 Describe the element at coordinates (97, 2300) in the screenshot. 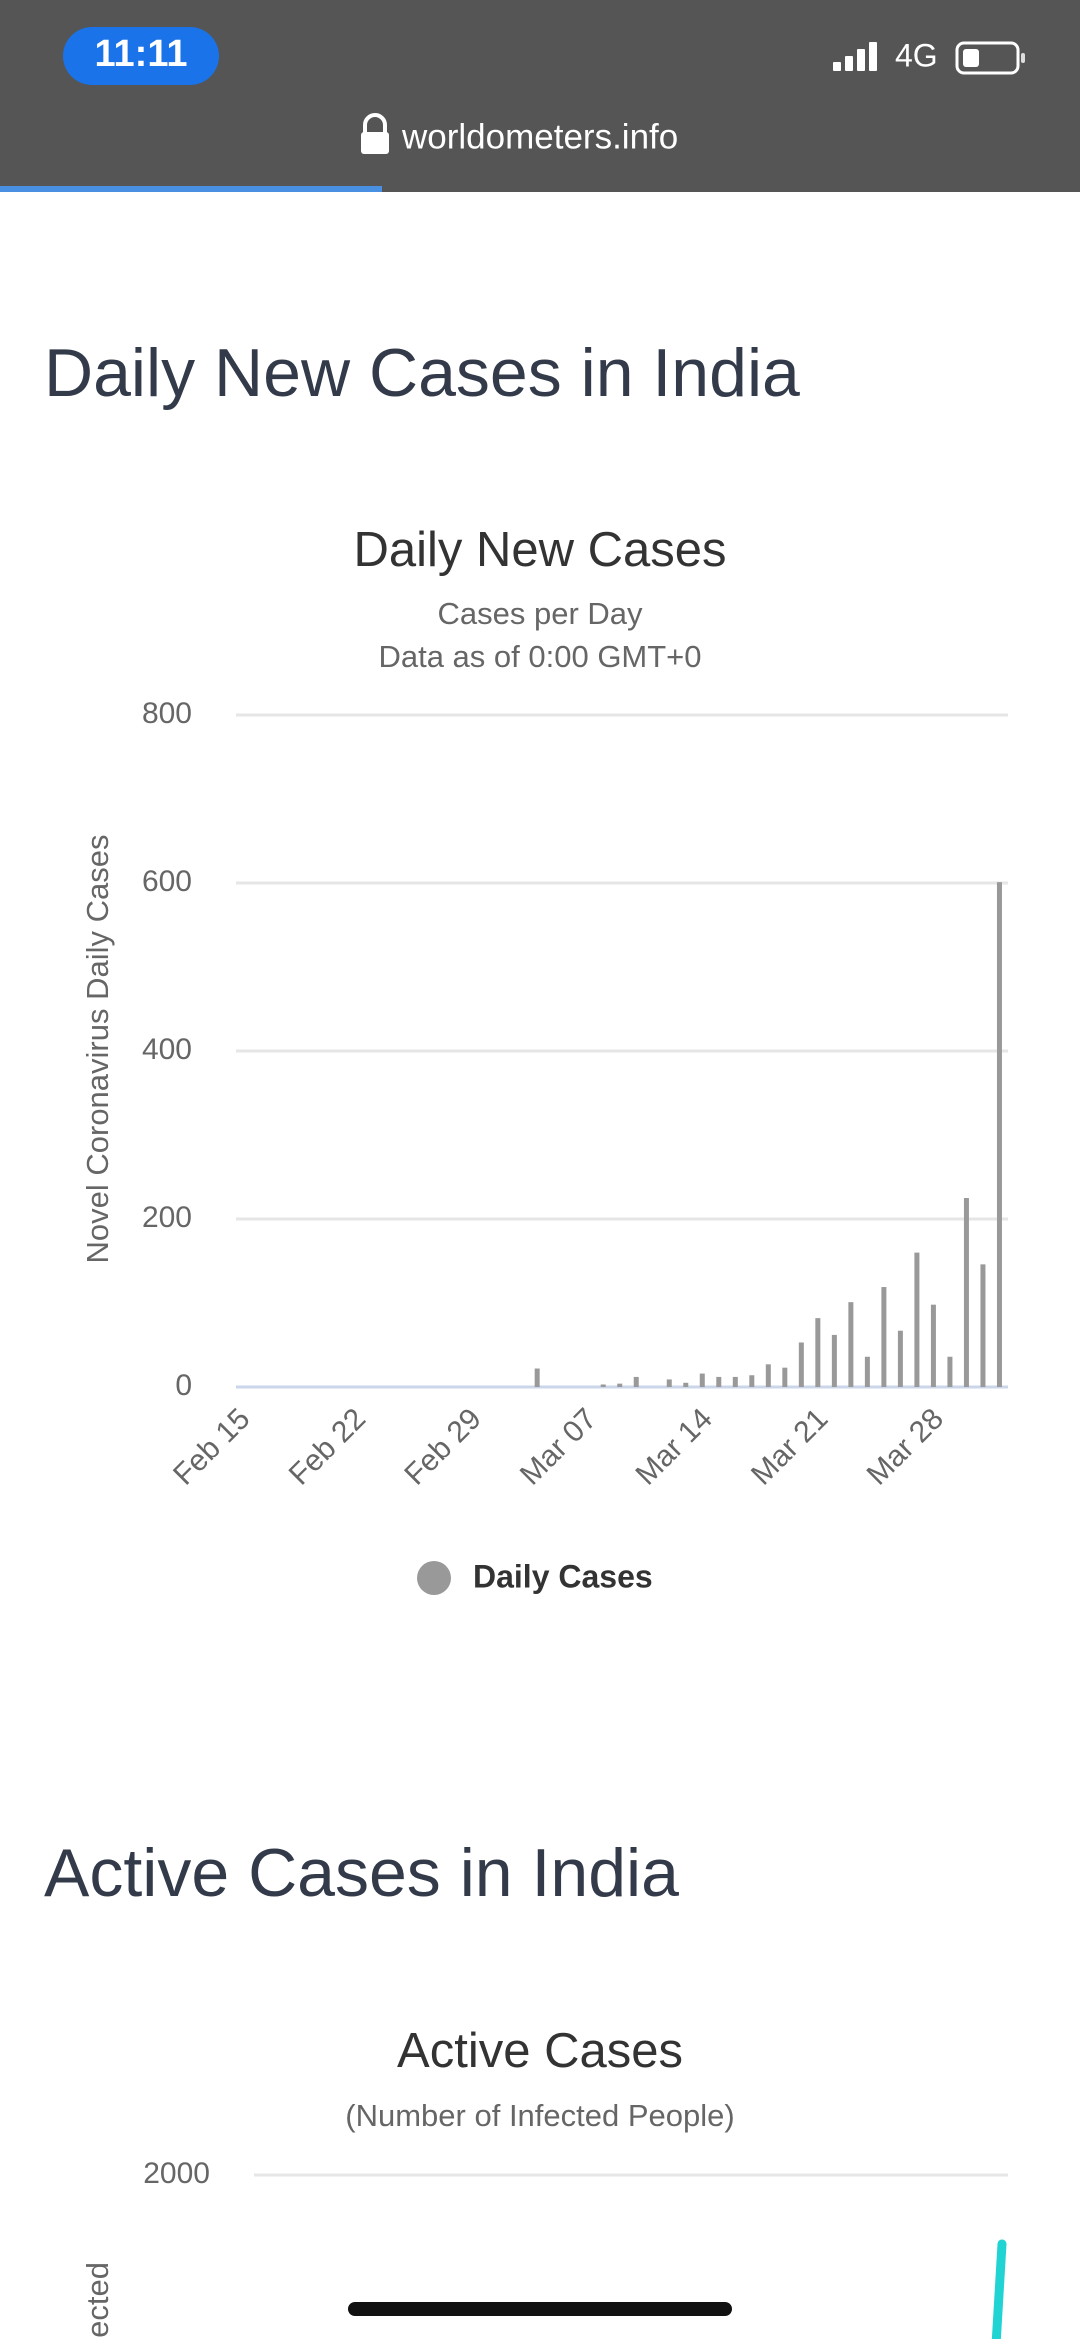

I see `y-axis-label: ected` at that location.